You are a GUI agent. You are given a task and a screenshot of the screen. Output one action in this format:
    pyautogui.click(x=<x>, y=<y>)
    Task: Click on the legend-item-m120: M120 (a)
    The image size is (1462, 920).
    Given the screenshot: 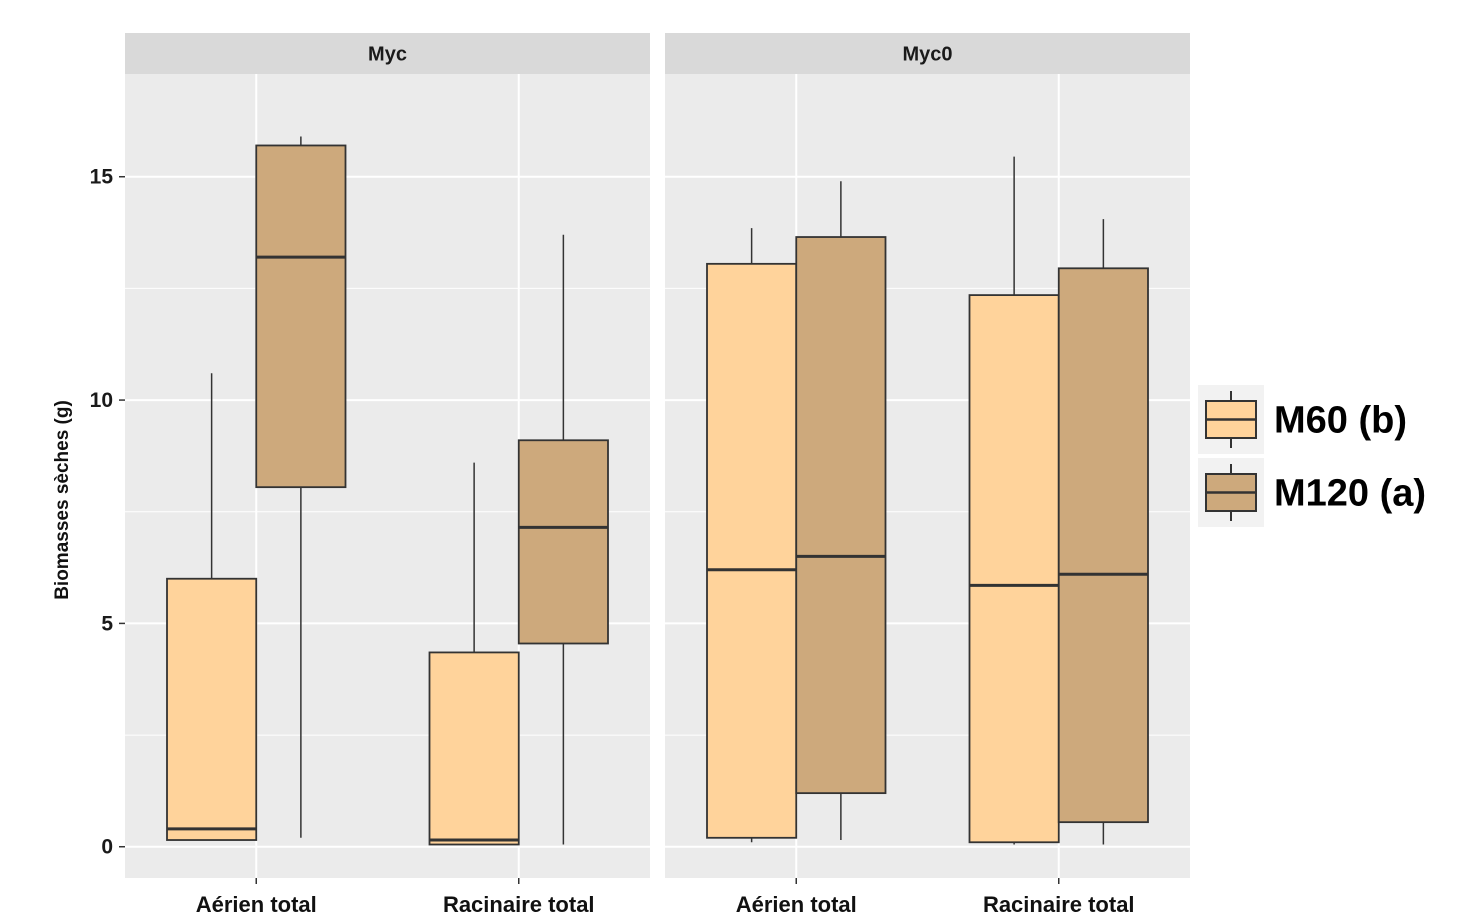 What is the action you would take?
    pyautogui.click(x=1312, y=492)
    